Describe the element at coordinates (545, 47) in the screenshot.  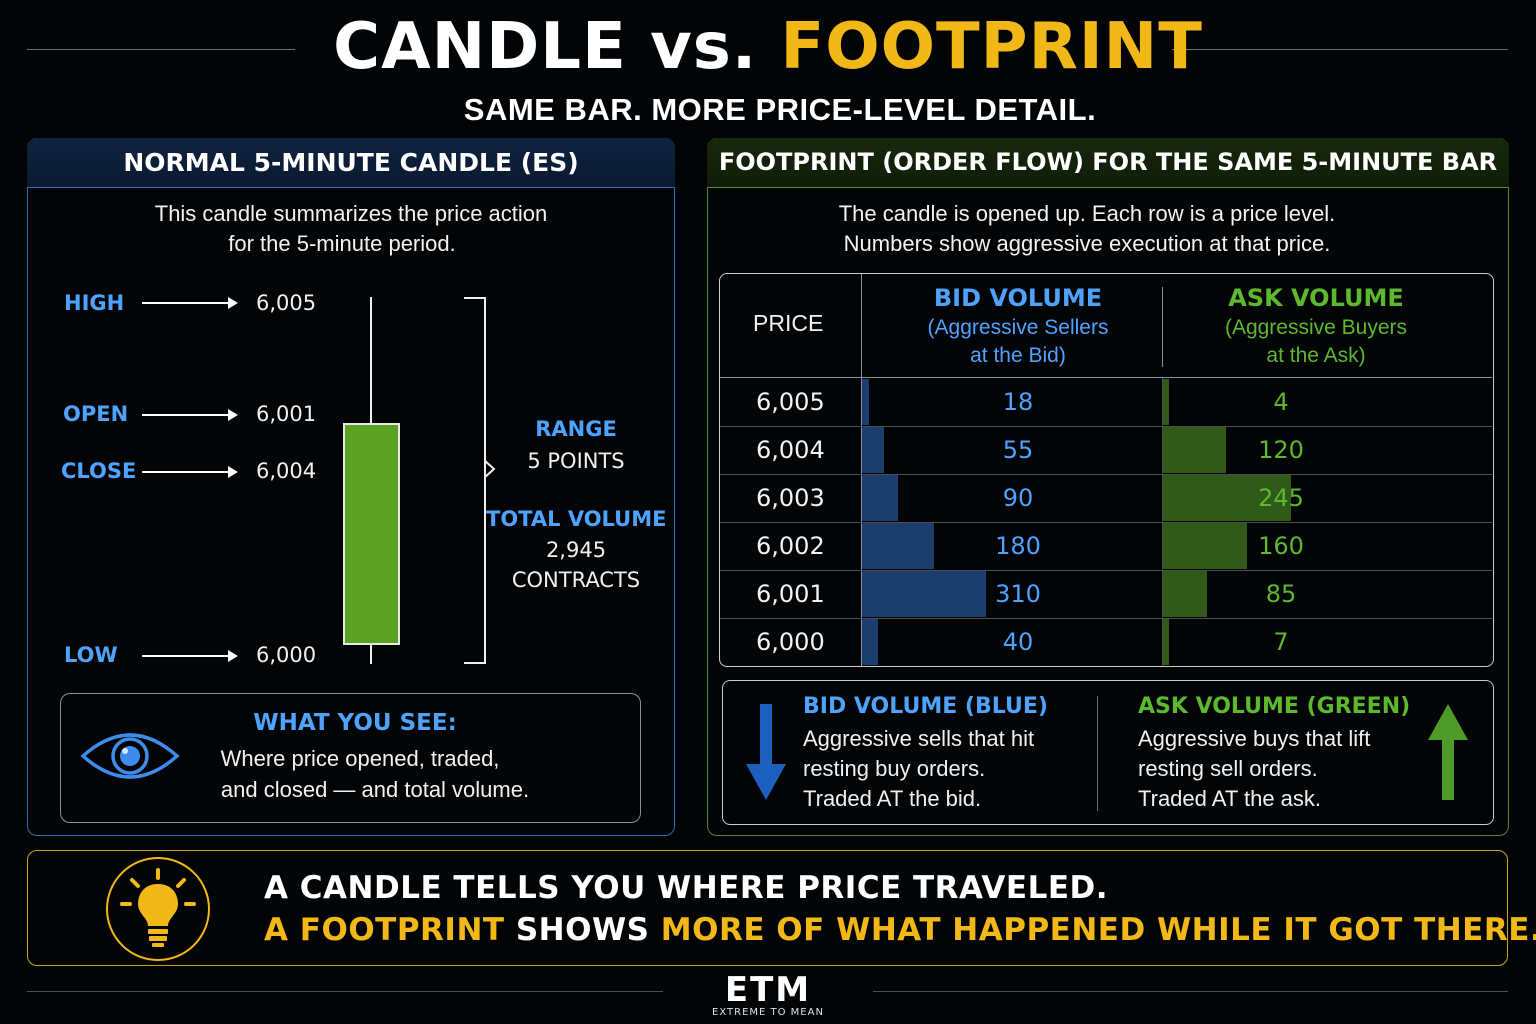
I see `title-candle: CANDLE vs.` at that location.